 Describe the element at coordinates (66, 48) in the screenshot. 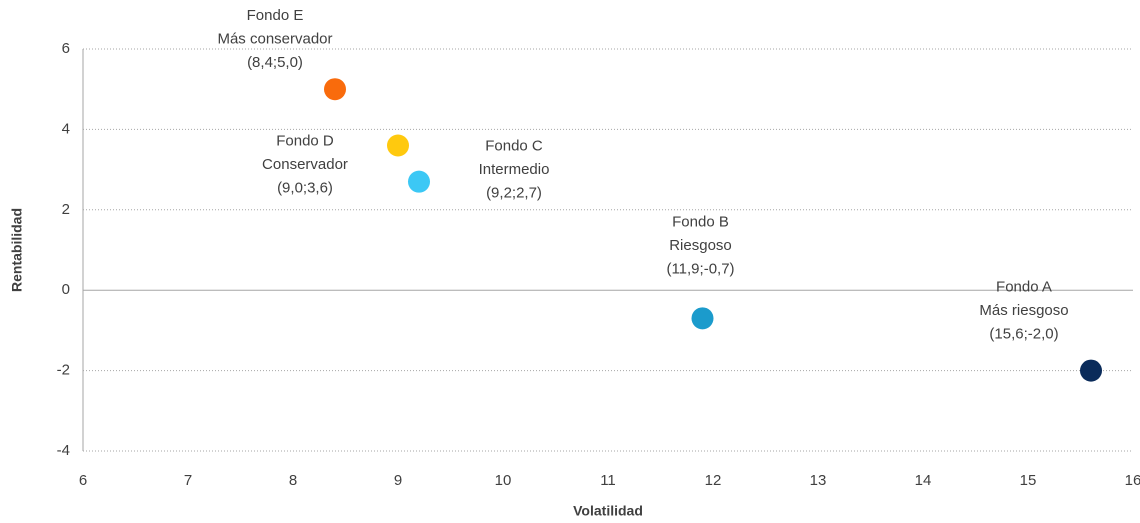

I see `y-tick-label: 6` at that location.